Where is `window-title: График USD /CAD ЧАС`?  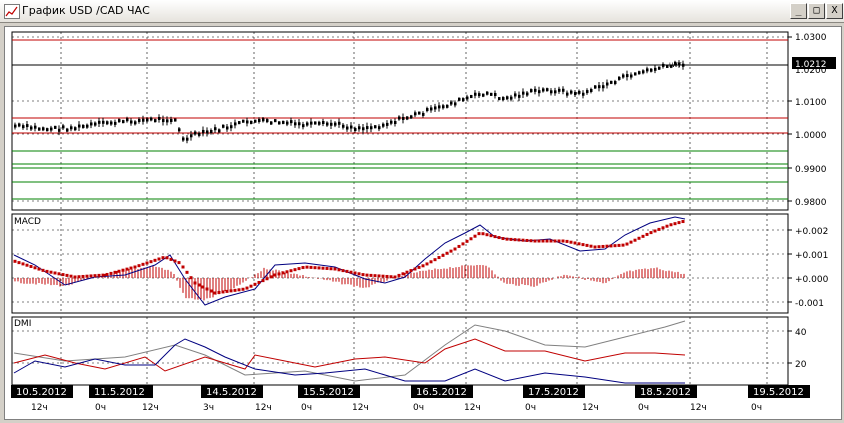 window-title: График USD /CAD ЧАС is located at coordinates (86, 10).